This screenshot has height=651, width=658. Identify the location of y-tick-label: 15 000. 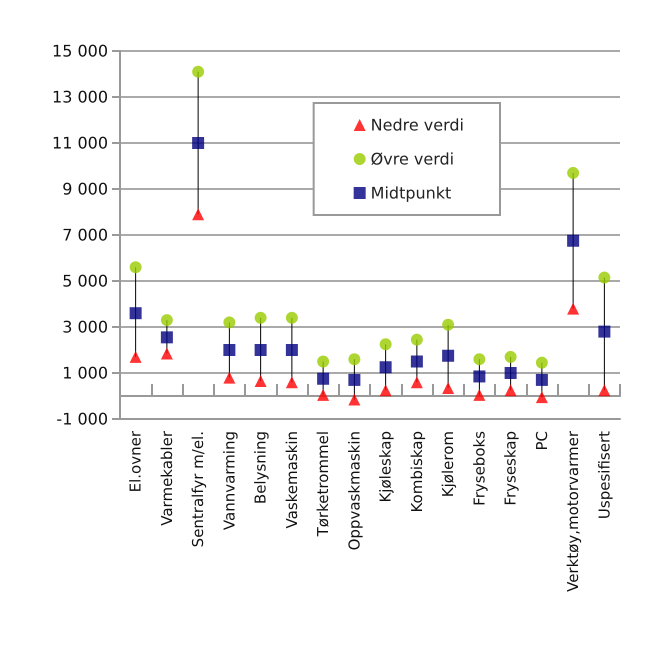
(80, 51).